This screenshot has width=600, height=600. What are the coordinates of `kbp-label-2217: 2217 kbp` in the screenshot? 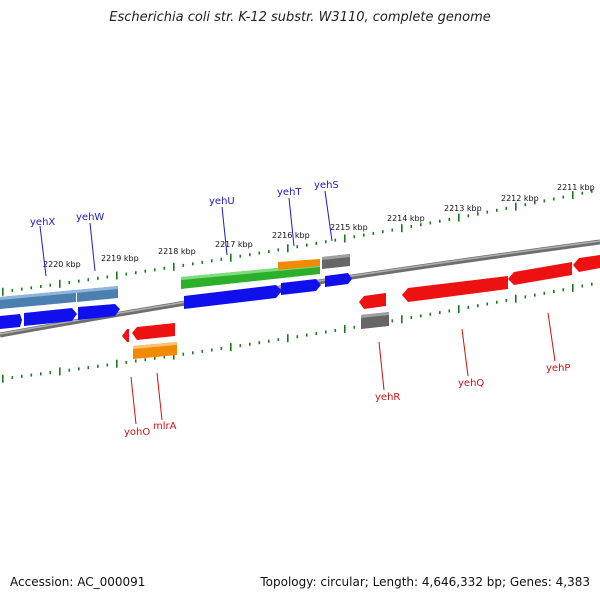 It's located at (234, 244).